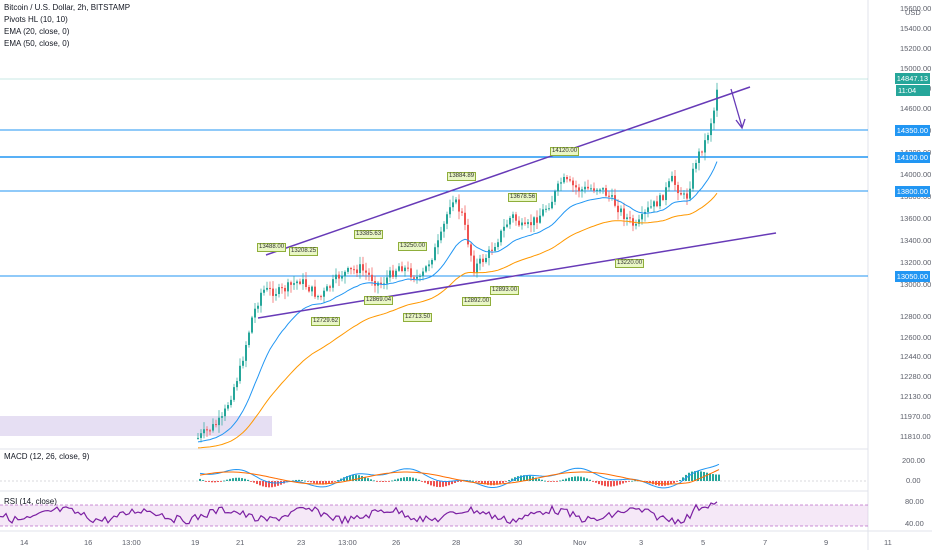 This screenshot has height=550, width=932. I want to click on rsi-legend: RSI (14, close), so click(30, 501).